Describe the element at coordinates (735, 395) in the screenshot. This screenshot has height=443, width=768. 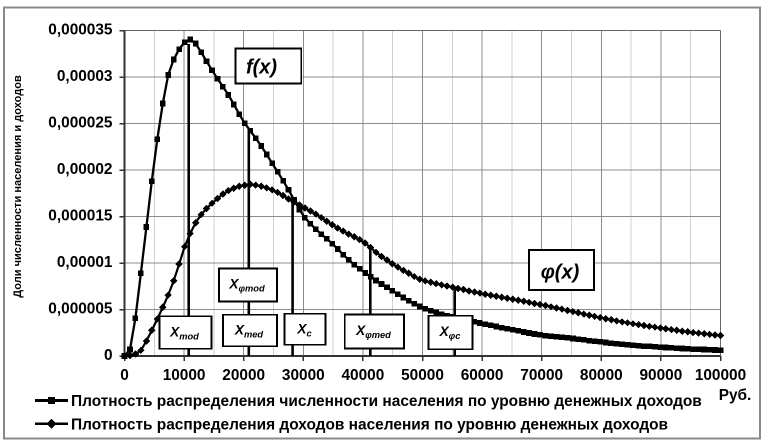
I see `svg-text: Руб.` at that location.